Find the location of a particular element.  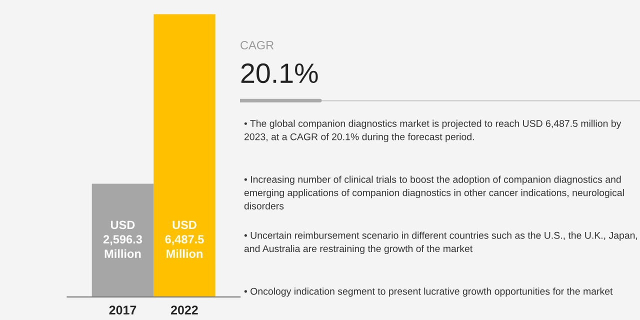

x-tick-label: 2017 is located at coordinates (122, 310).